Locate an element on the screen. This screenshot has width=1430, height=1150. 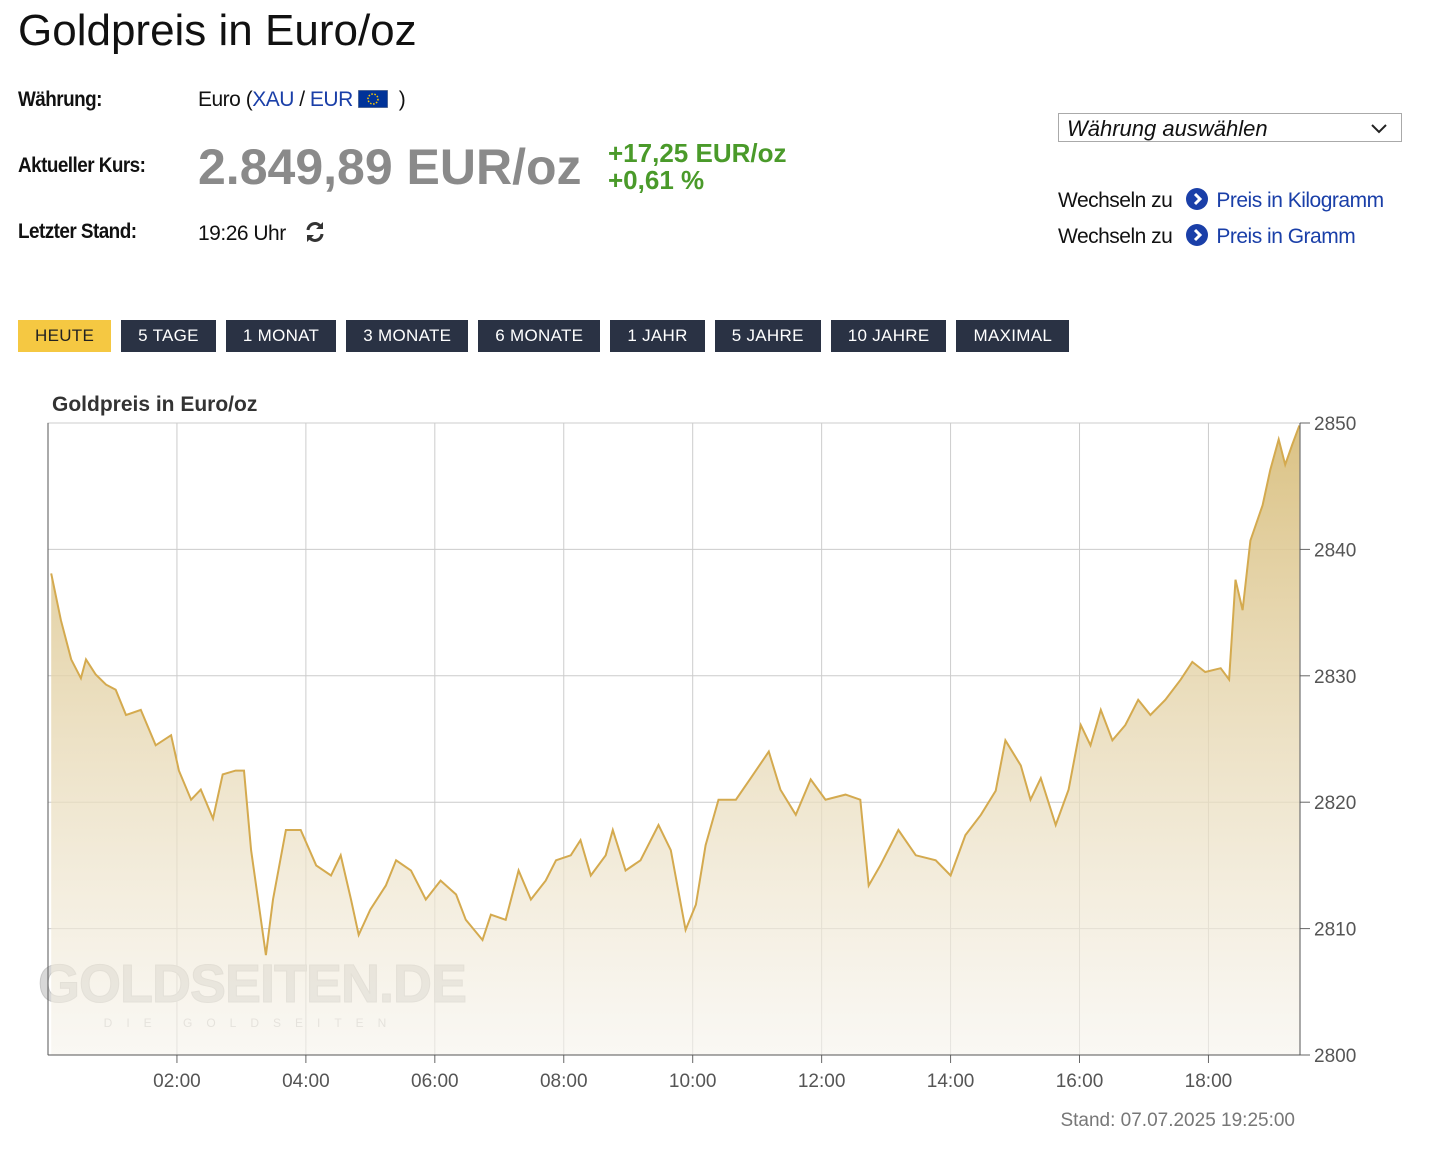
y-tick-label: 2830 is located at coordinates (1335, 677).